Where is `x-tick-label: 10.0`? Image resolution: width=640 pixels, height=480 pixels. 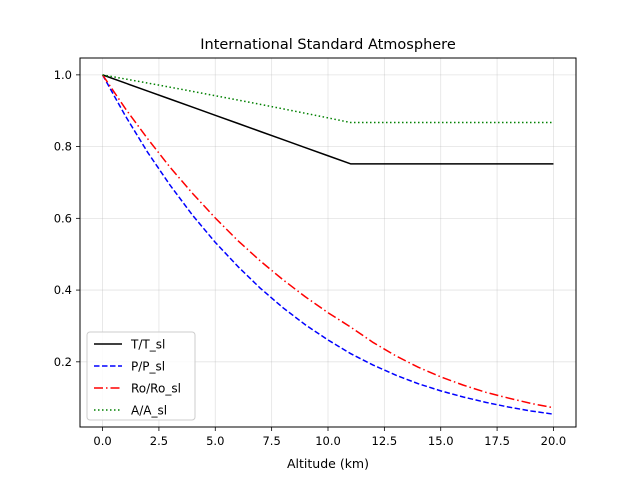 x-tick-label: 10.0 is located at coordinates (328, 441).